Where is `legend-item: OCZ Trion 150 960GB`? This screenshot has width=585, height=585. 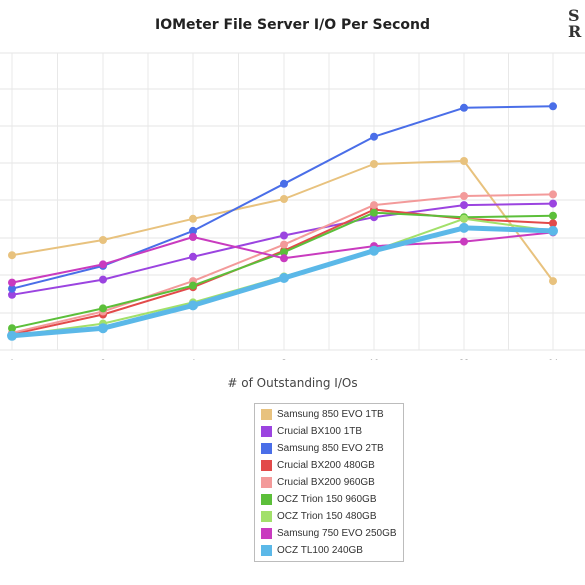 legend-item: OCZ Trion 150 960GB is located at coordinates (329, 499).